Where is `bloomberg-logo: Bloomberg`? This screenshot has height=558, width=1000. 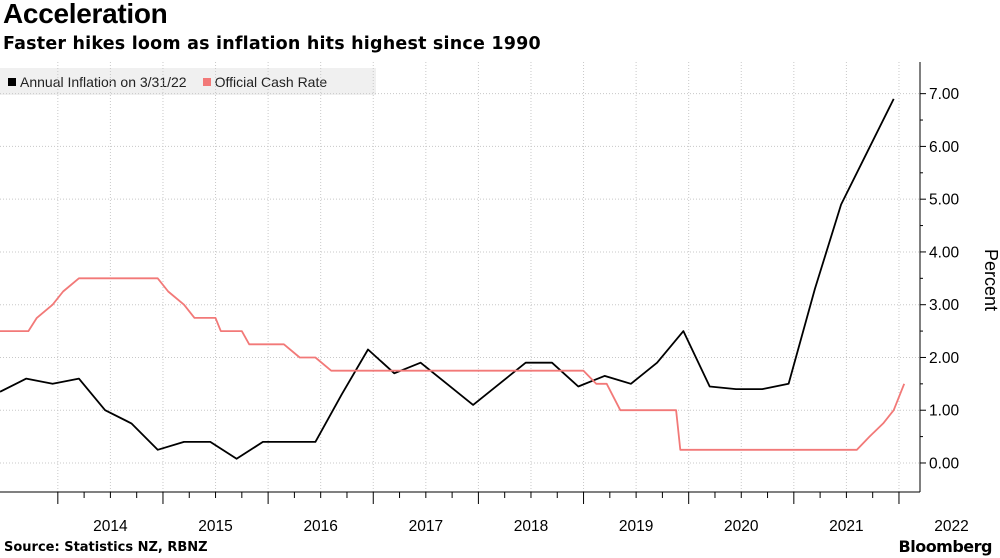 bloomberg-logo: Bloomberg is located at coordinates (945, 546).